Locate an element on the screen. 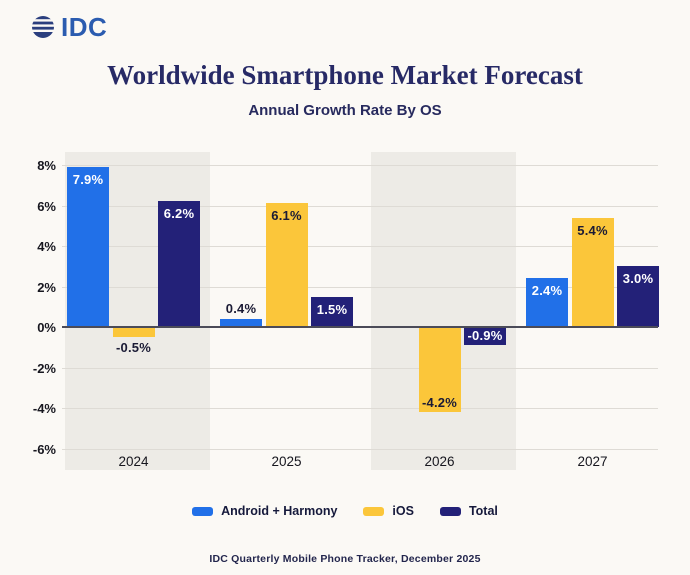 The image size is (690, 575). bar-value-label: 0.4% is located at coordinates (241, 308).